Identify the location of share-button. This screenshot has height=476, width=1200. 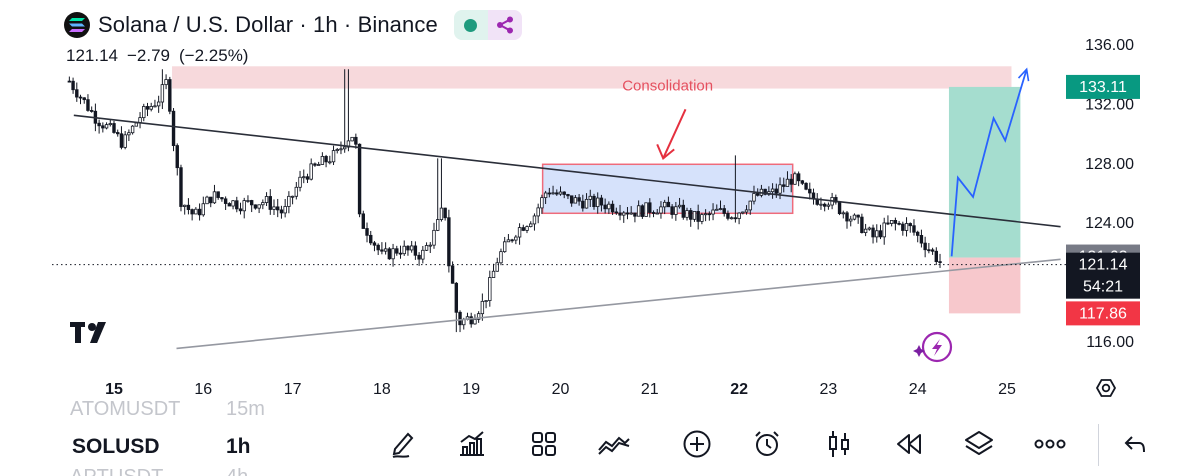
(504, 25).